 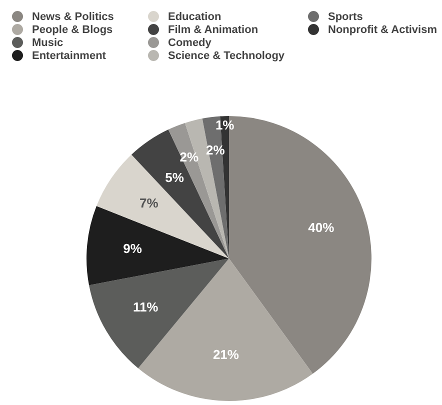 What do you see at coordinates (190, 42) in the screenshot?
I see `legend-label: Comedy` at bounding box center [190, 42].